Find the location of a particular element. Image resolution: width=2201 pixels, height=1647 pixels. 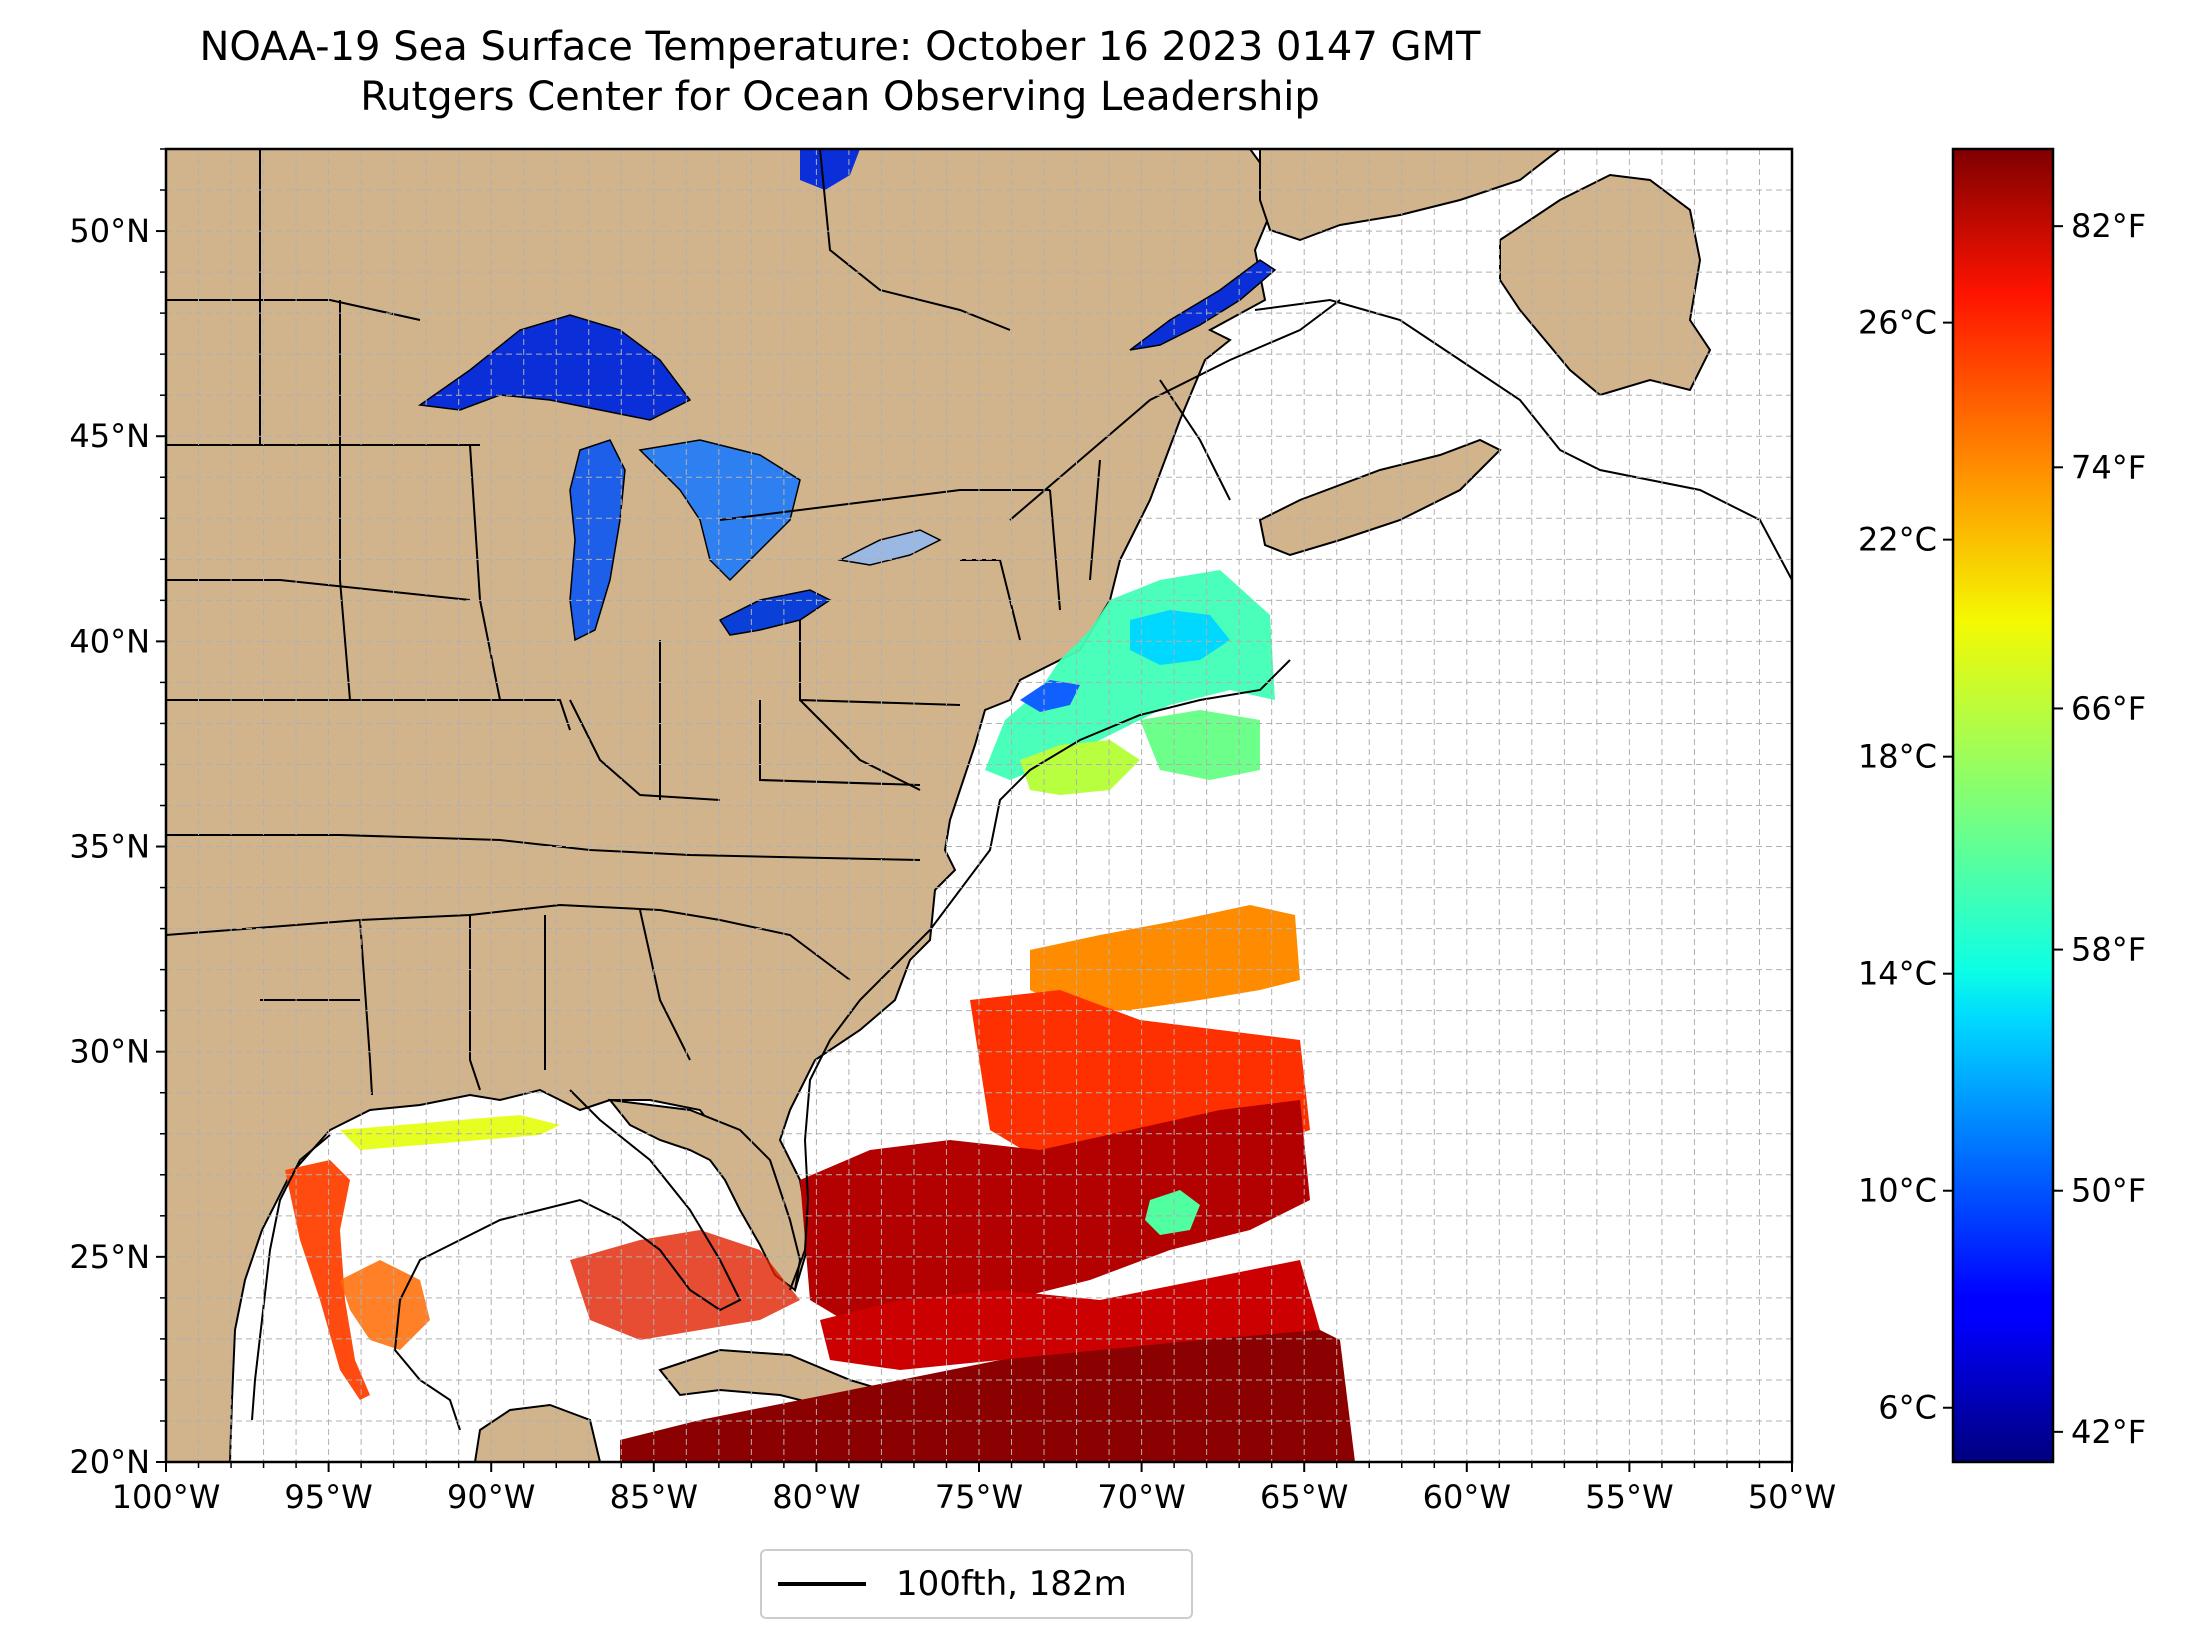

colorbar-gradient is located at coordinates (2003, 805).